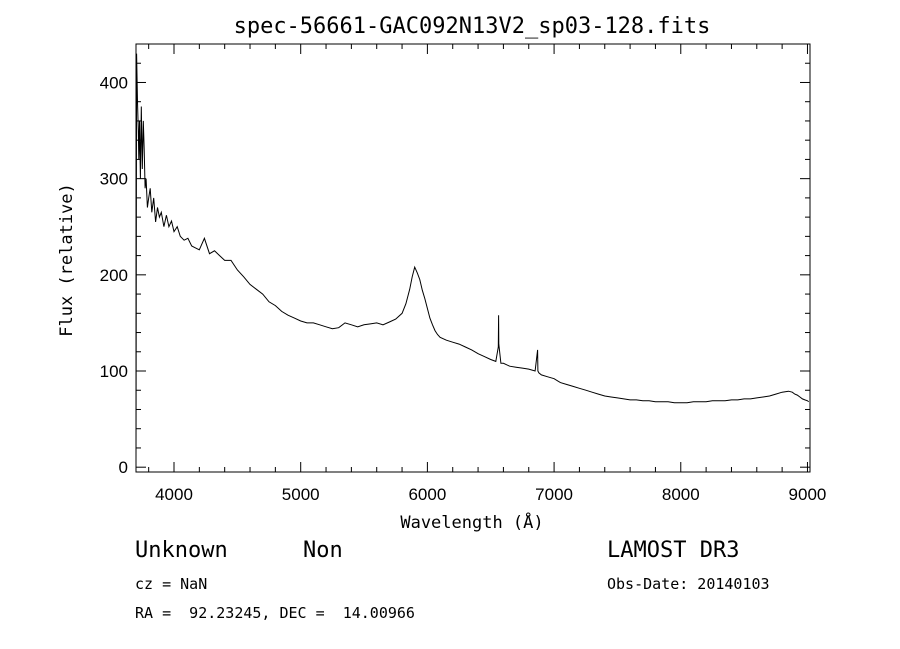 This screenshot has height=649, width=900. Describe the element at coordinates (181, 550) in the screenshot. I see `classification-text: Unknown` at that location.